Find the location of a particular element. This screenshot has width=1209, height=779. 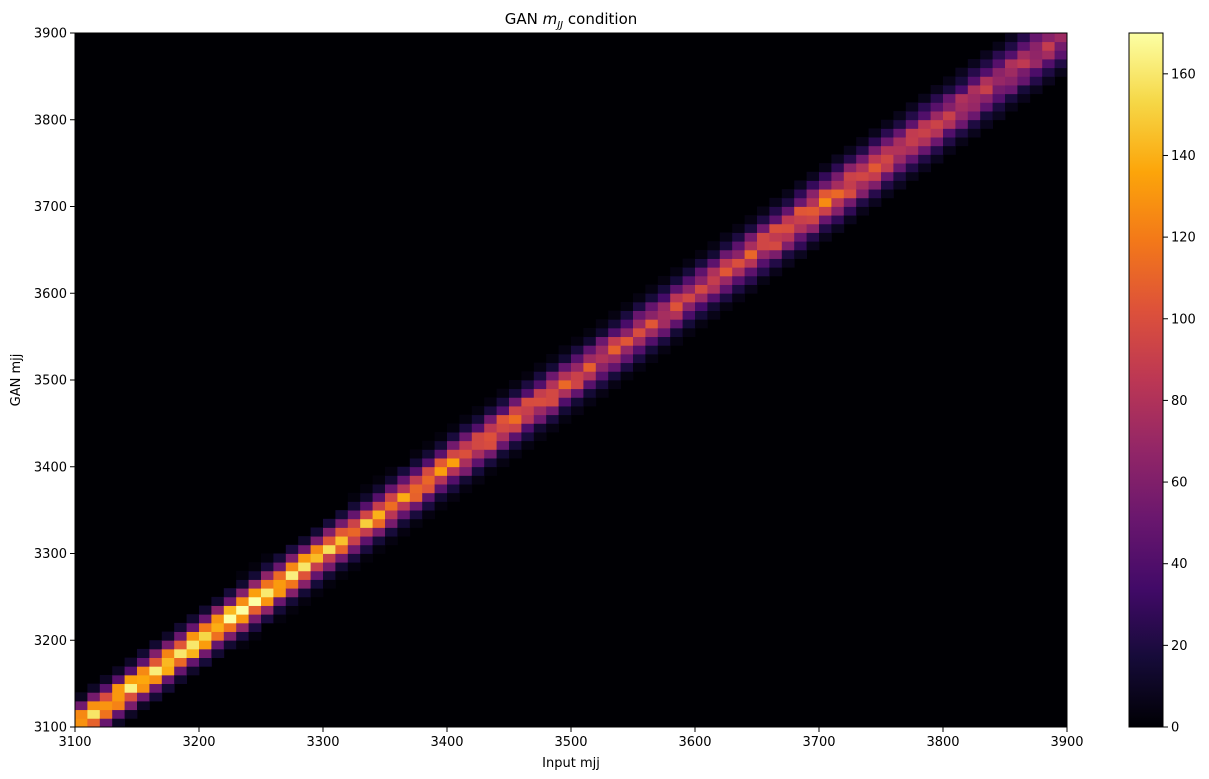

x-tick-label: 3400 is located at coordinates (446, 742).